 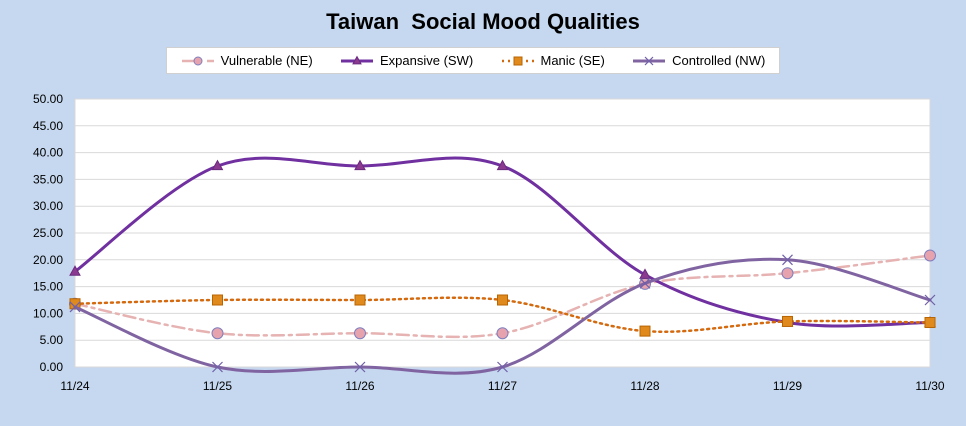 I want to click on legend-item-manic: Manic (SE), so click(x=553, y=60).